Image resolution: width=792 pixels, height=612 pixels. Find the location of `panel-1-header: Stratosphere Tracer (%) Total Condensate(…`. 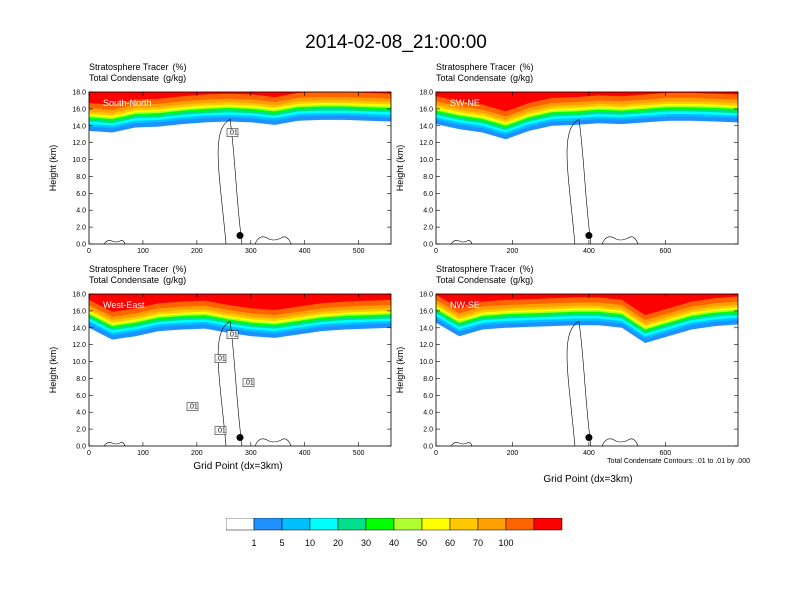

panel-1-header: Stratosphere Tracer (%) Total Condensate(… is located at coordinates (138, 73).